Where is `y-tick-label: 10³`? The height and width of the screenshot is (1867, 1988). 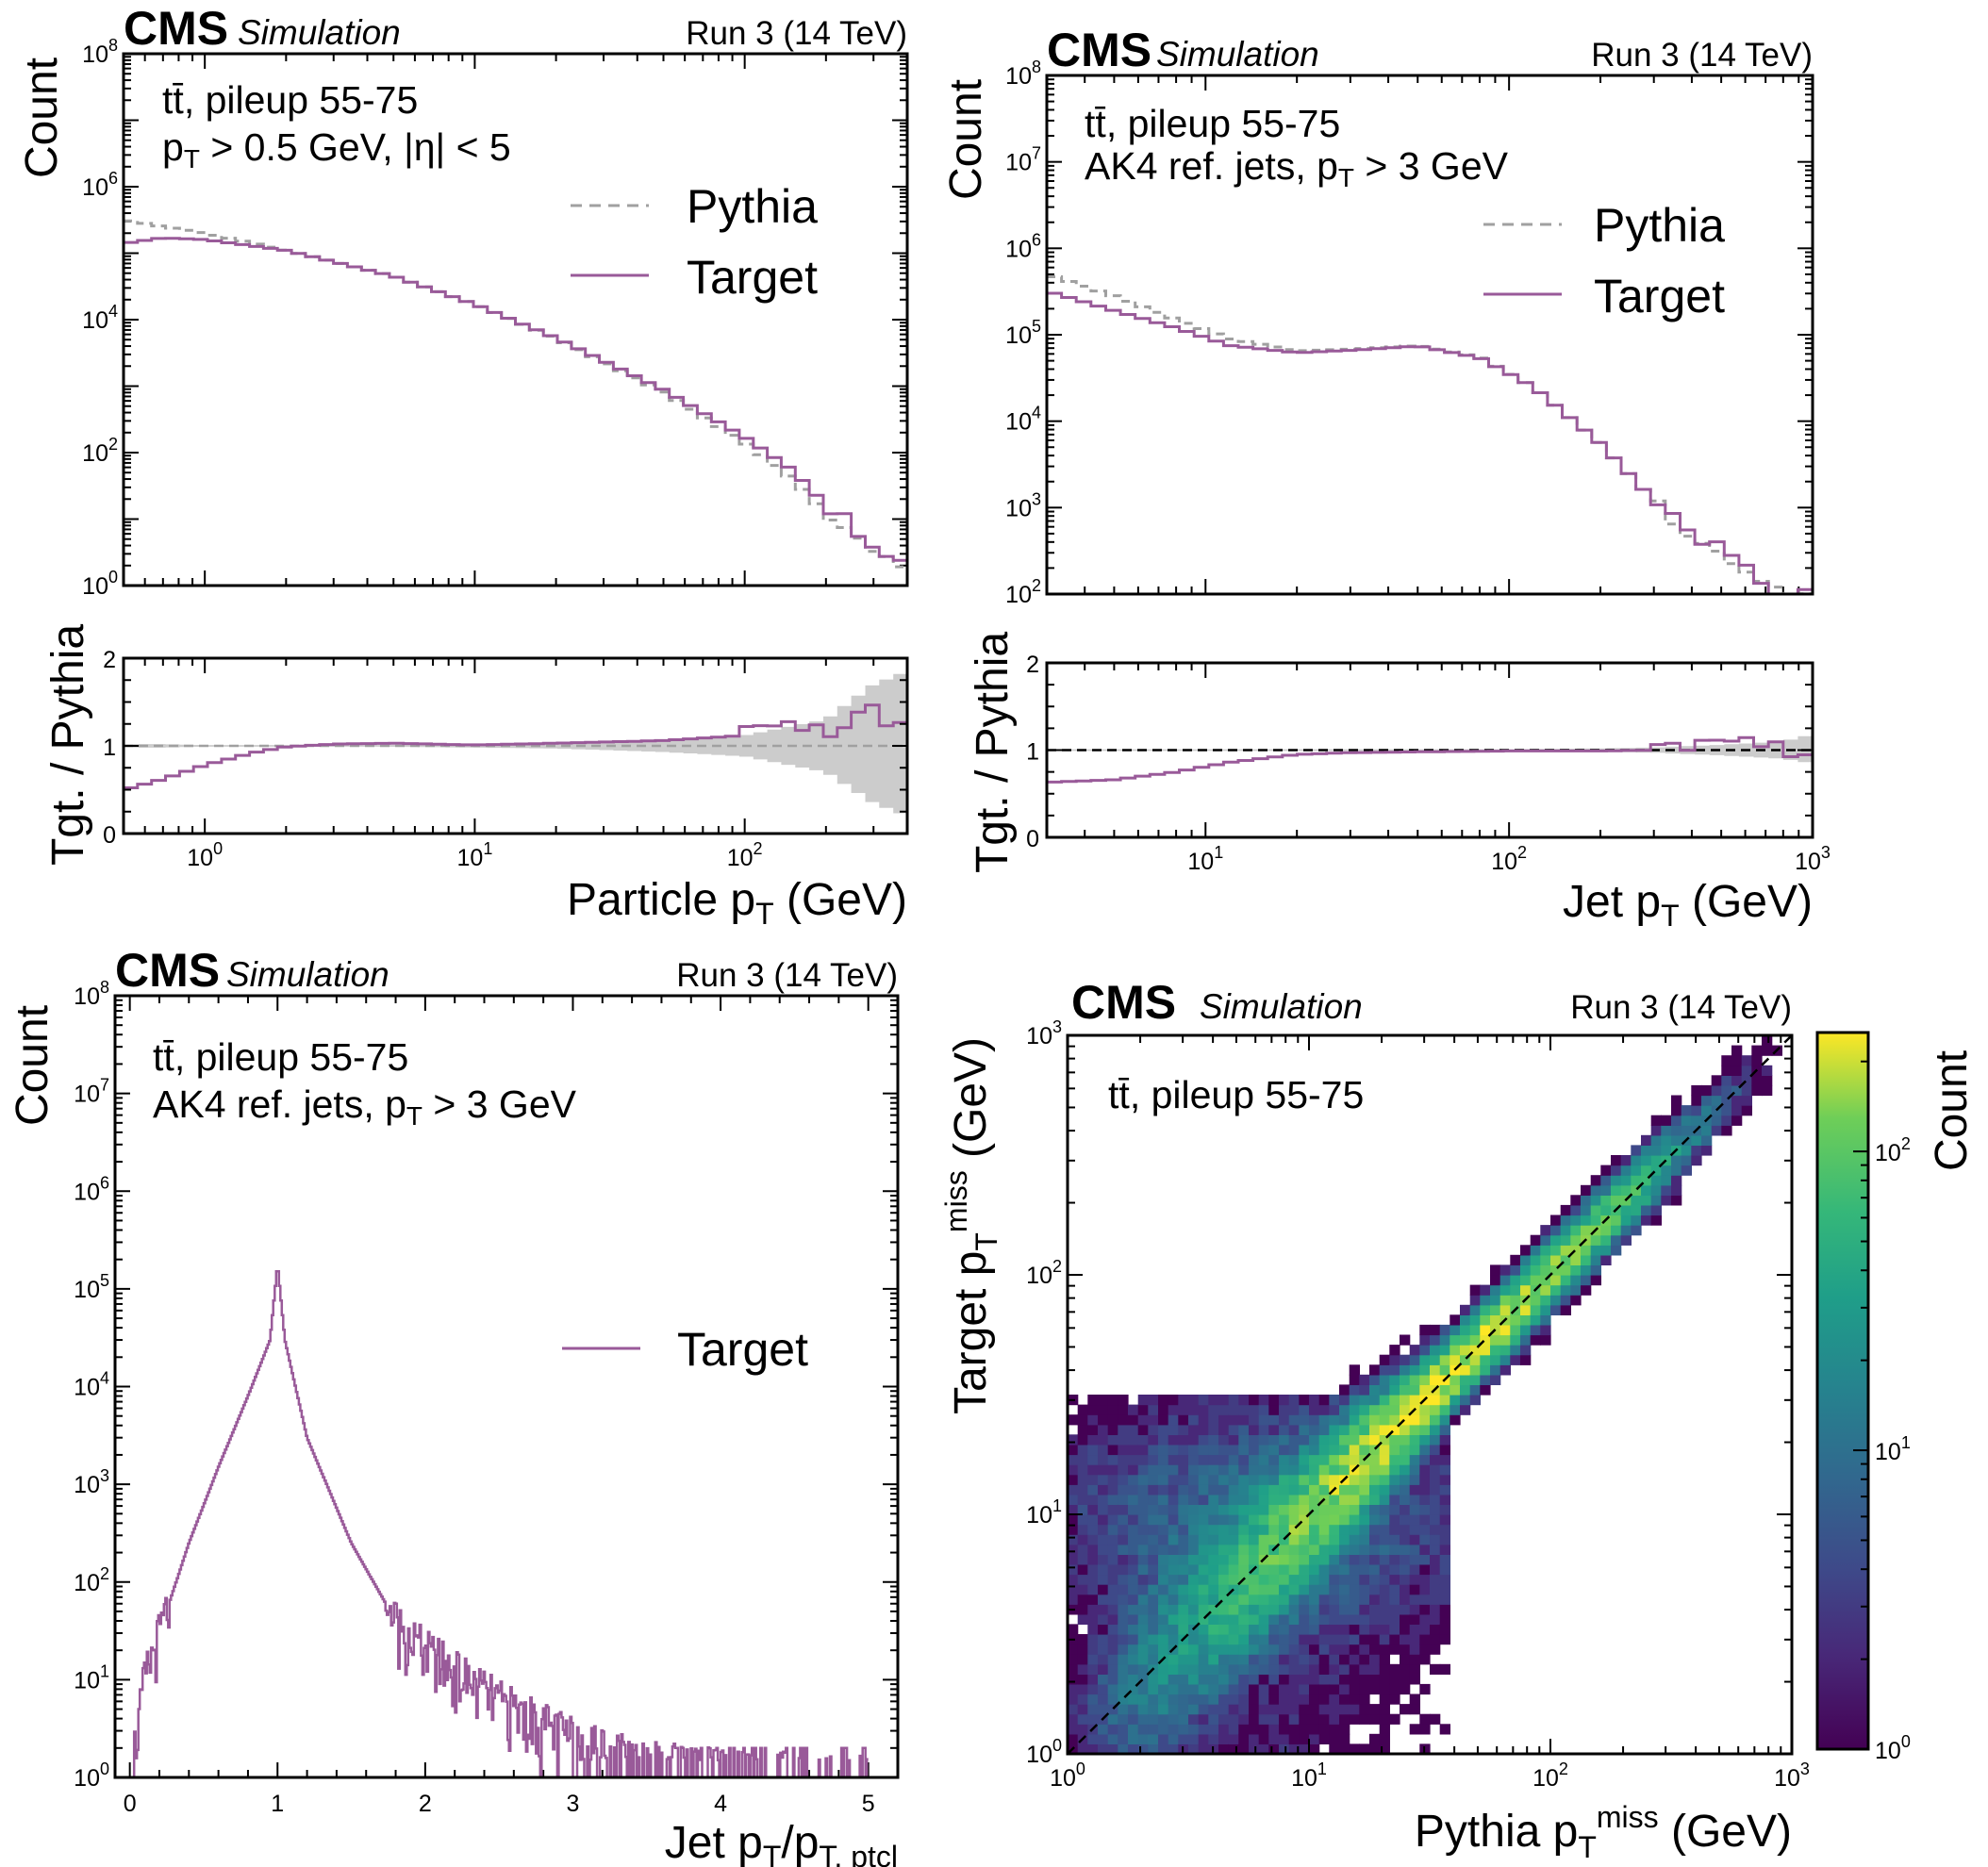
y-tick-label: 10³ is located at coordinates (1044, 1033).